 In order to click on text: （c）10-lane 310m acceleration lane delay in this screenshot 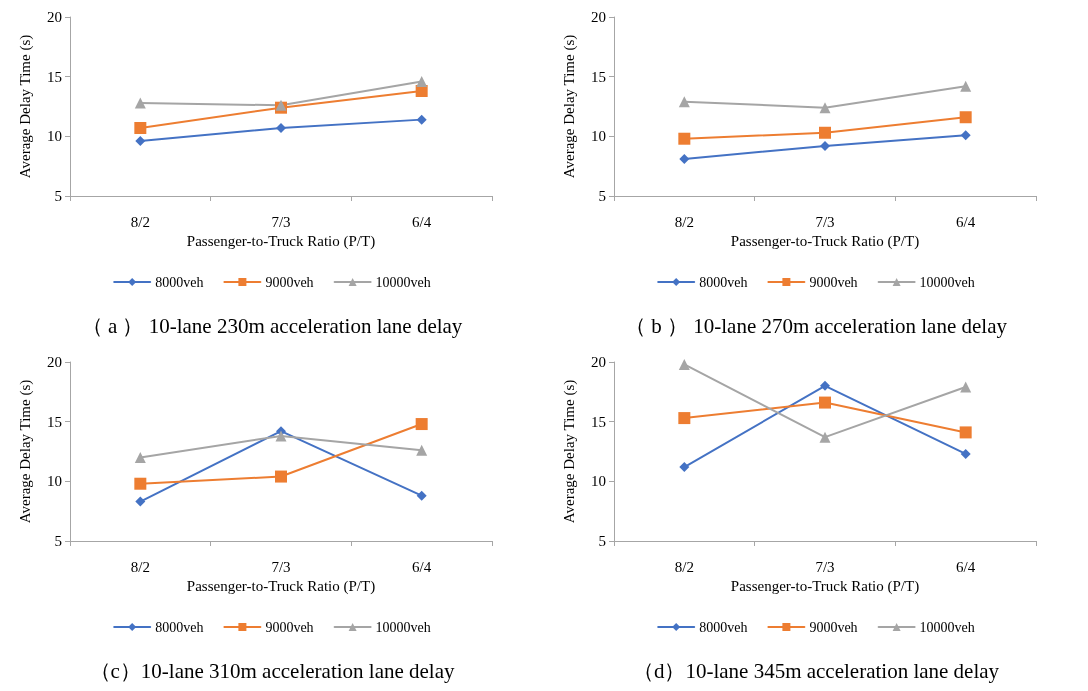, I will do `click(272, 670)`.